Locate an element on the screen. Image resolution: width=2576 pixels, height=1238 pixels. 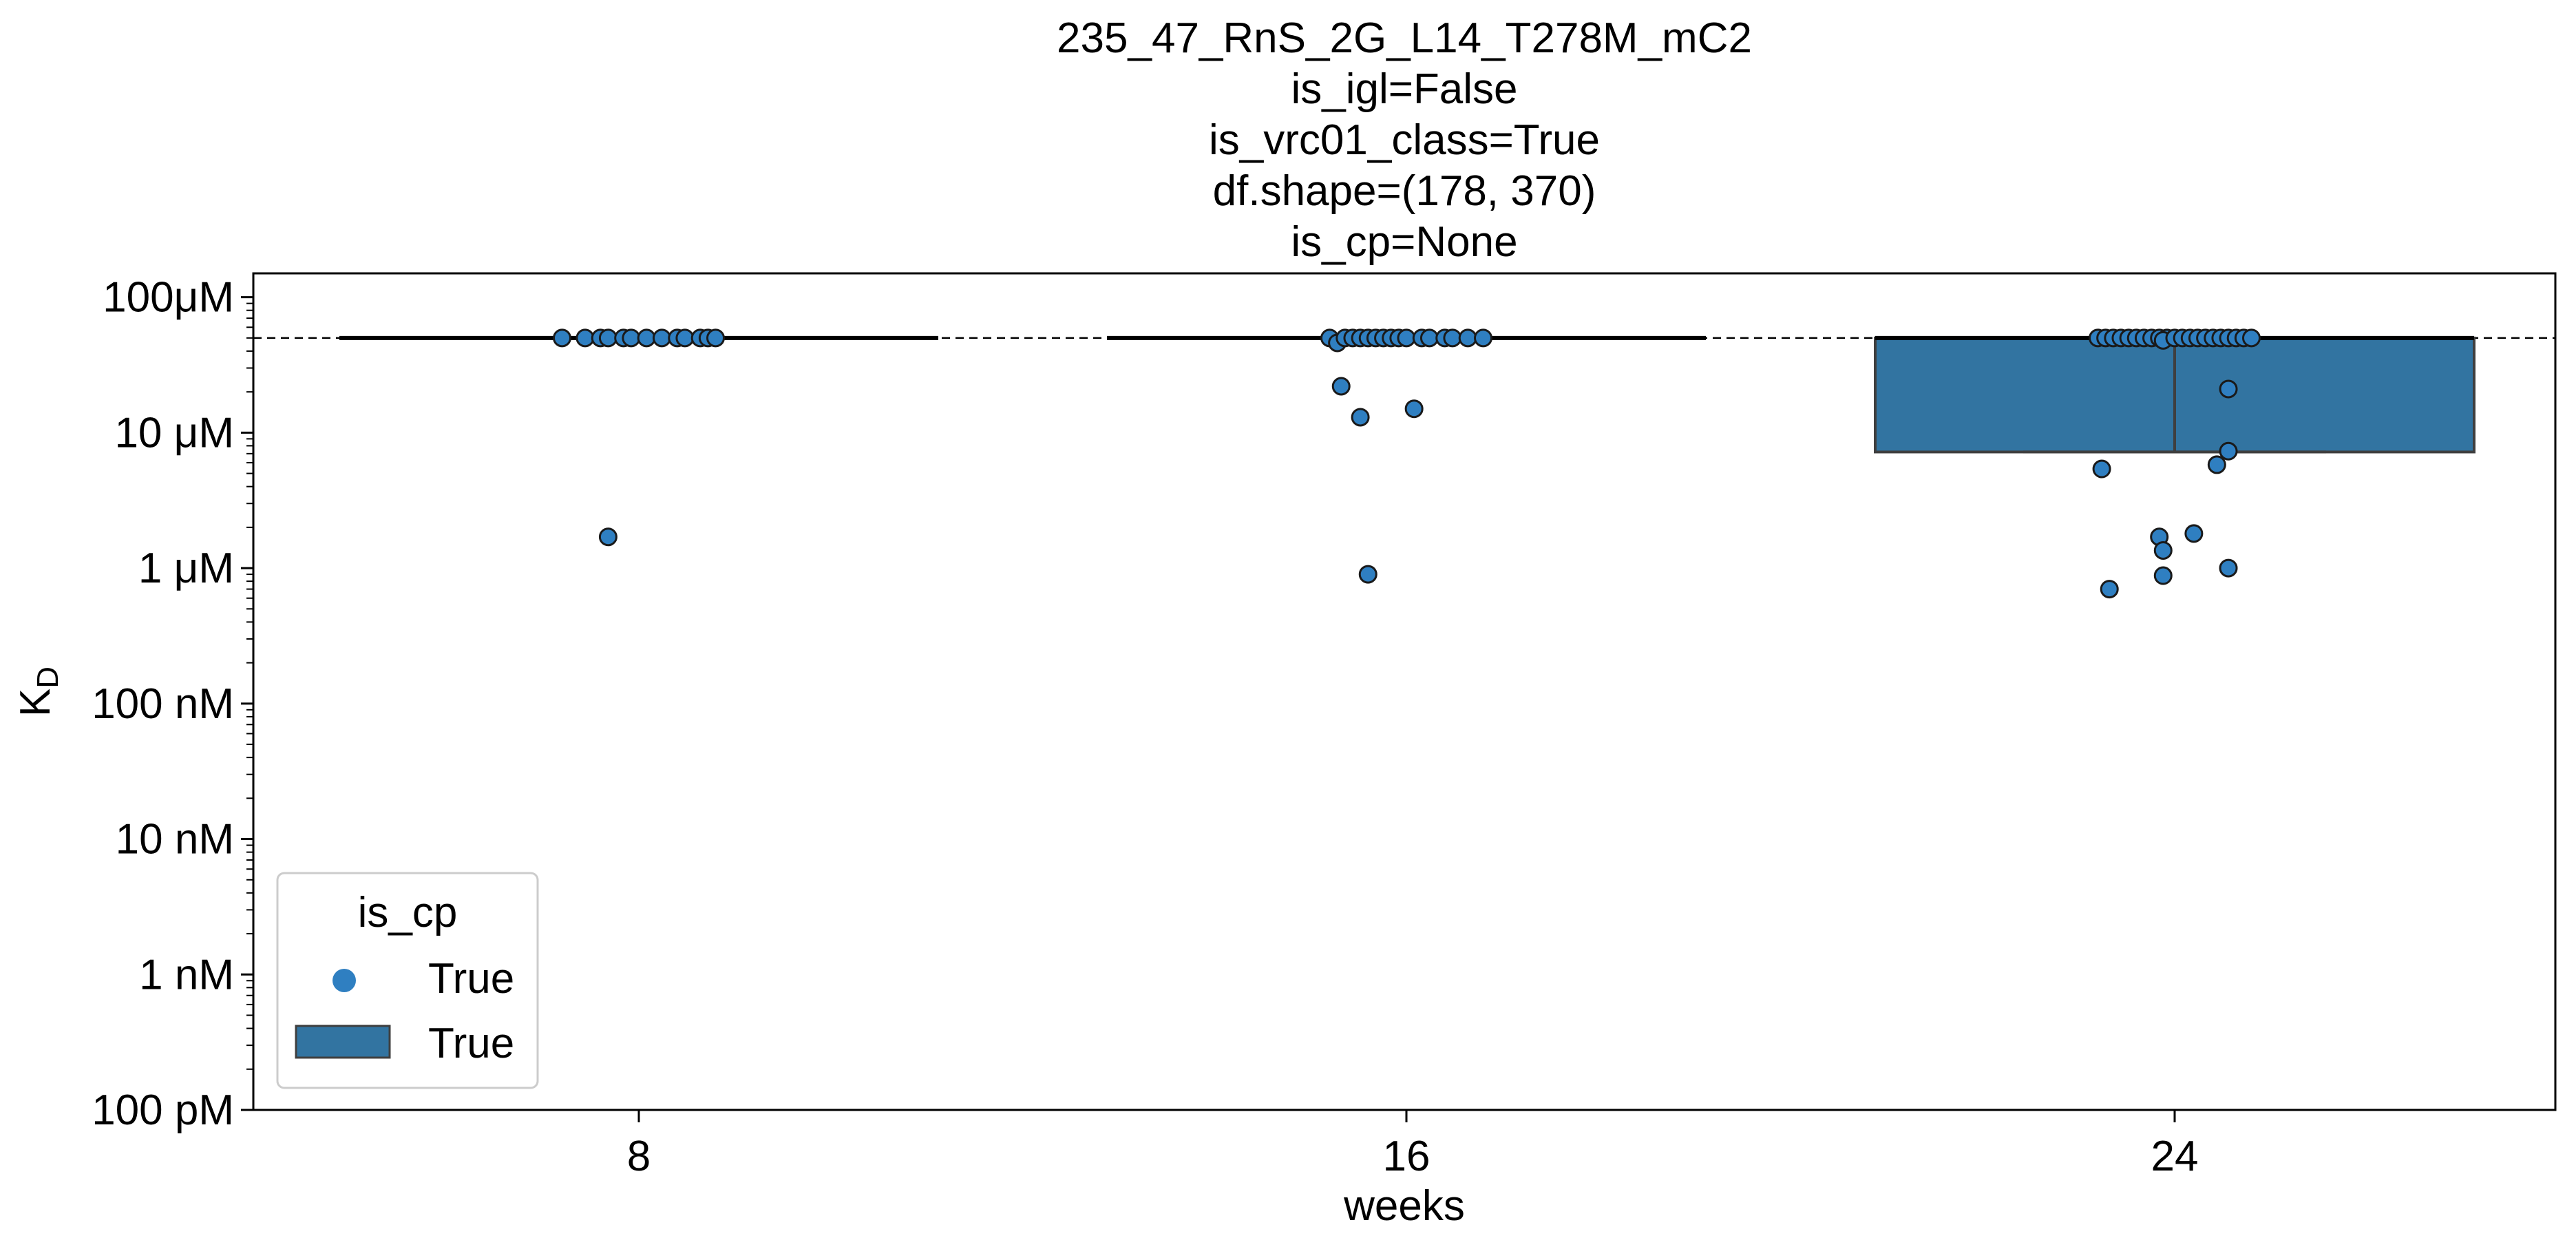
legend-label-marker: True is located at coordinates (471, 979).